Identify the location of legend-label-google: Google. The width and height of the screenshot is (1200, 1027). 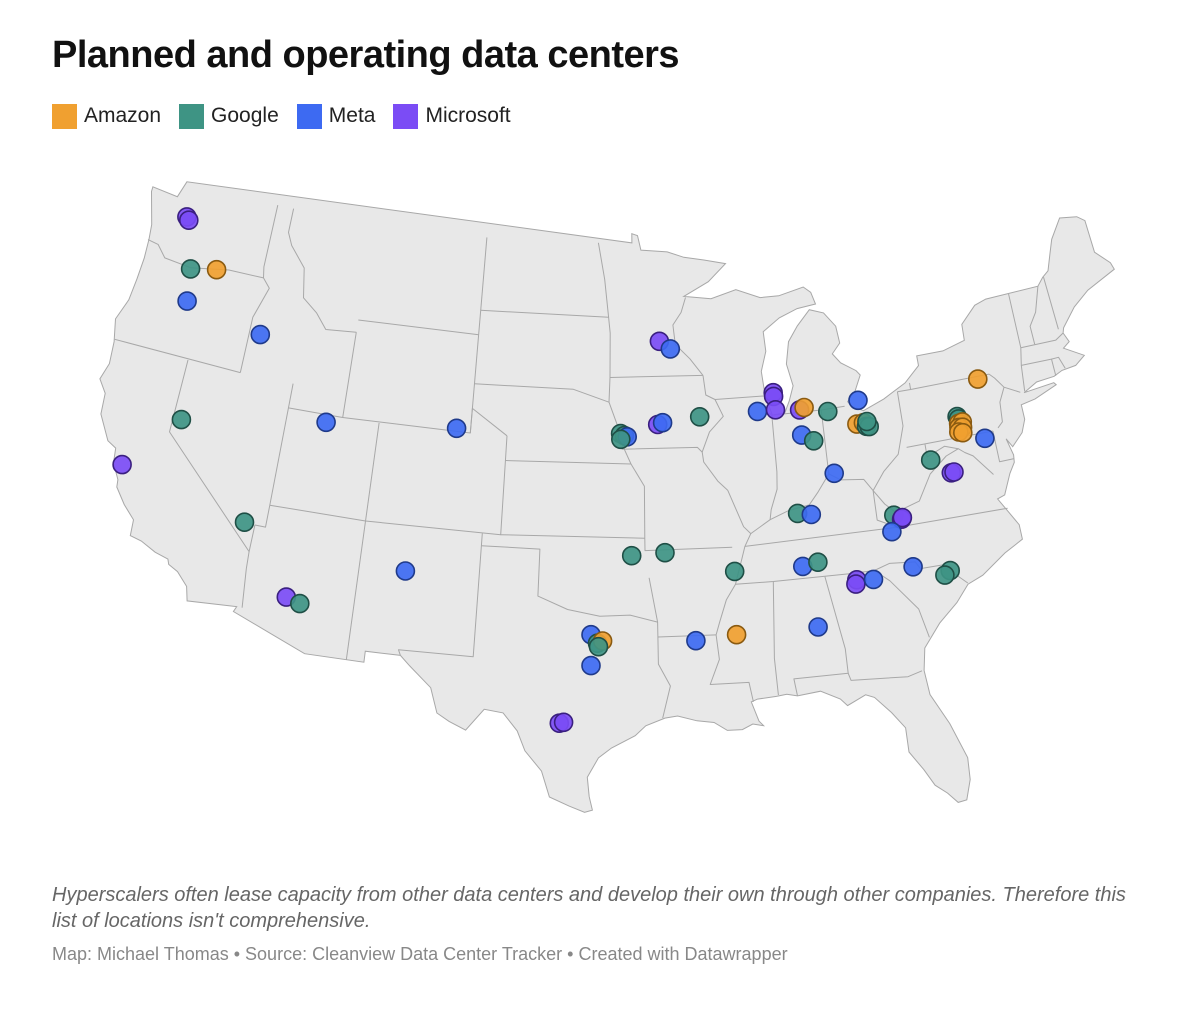
(245, 115).